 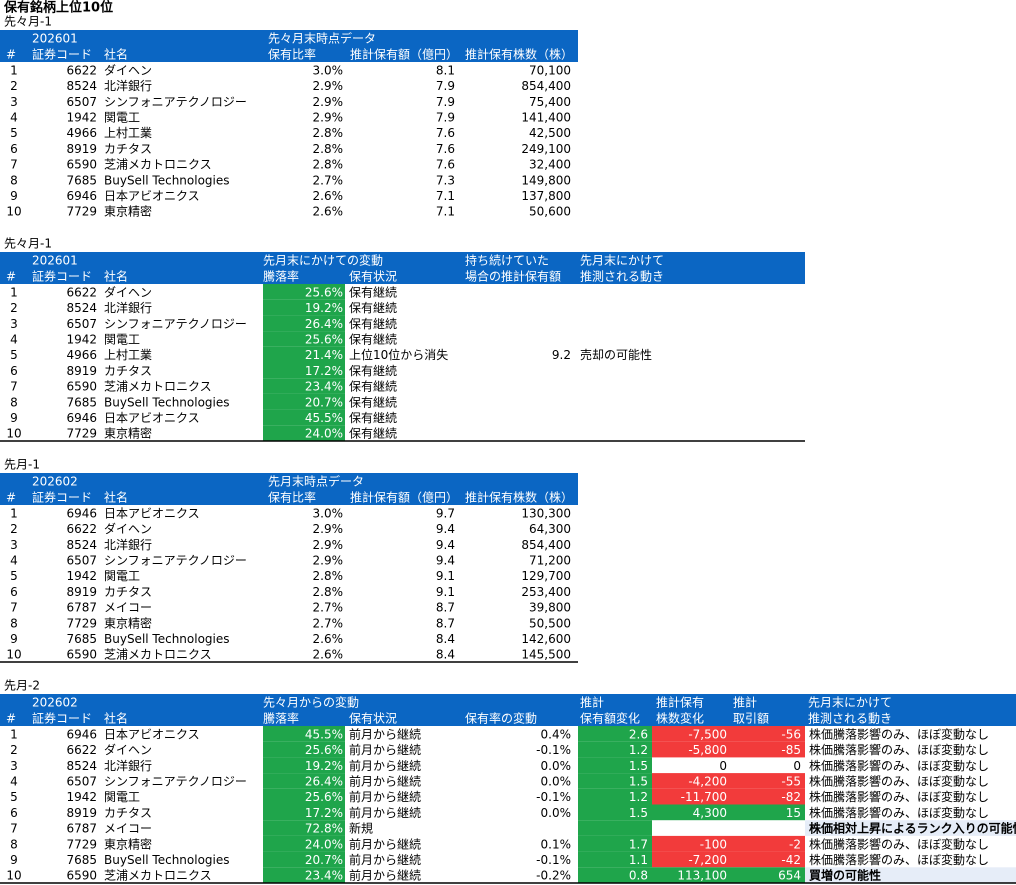 I want to click on table-cell: 7729, so click(x=81, y=623).